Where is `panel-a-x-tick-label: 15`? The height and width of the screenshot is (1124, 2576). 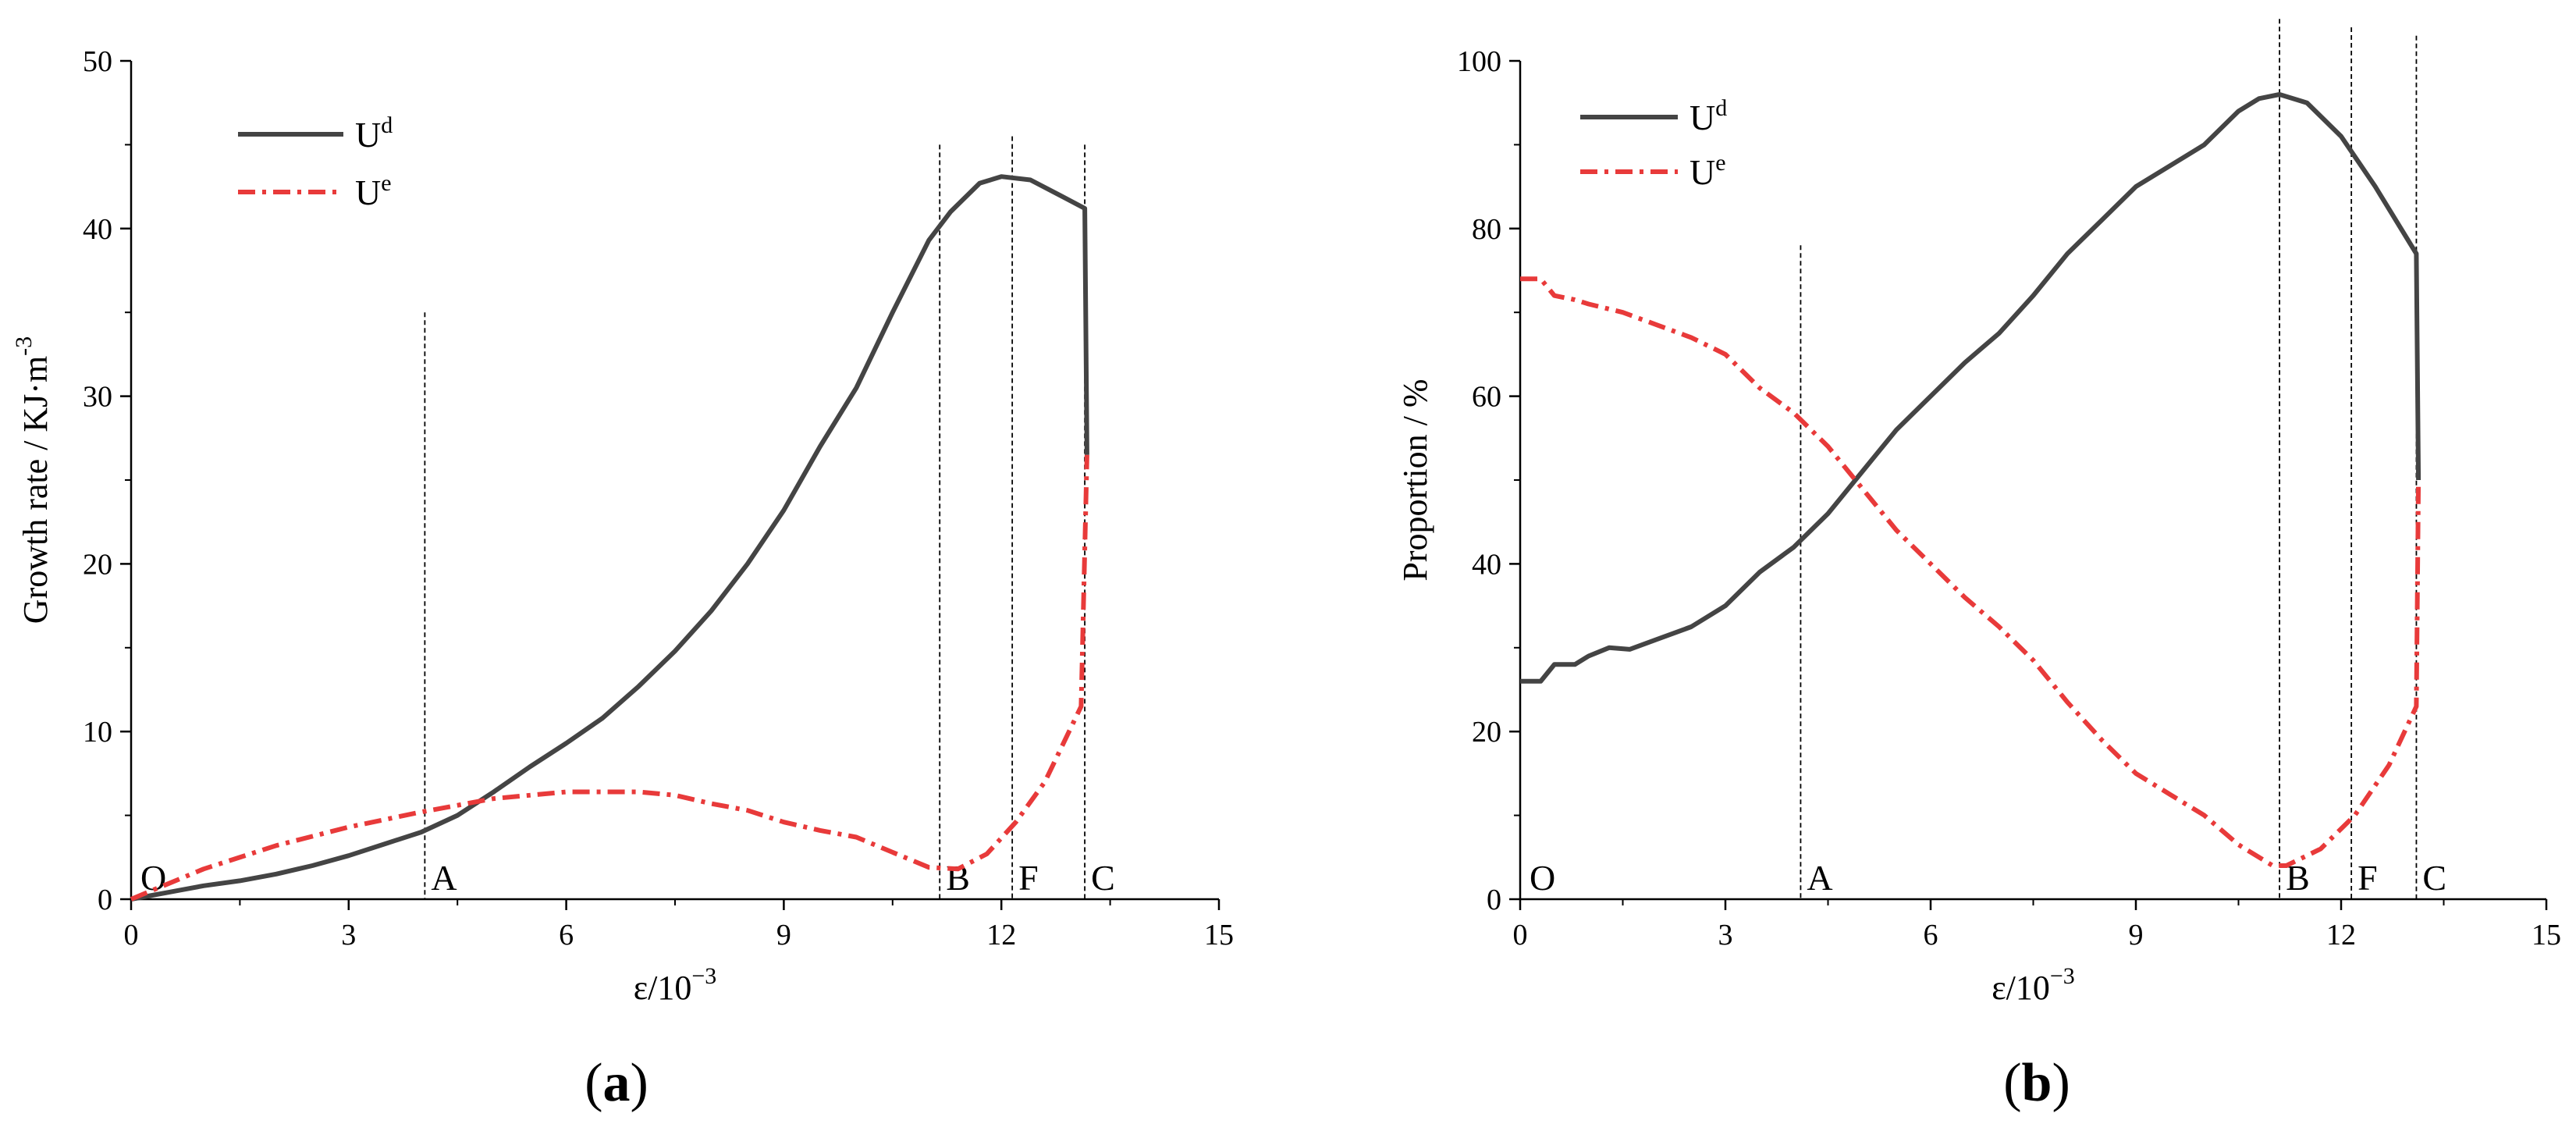
panel-a-x-tick-label: 15 is located at coordinates (1219, 935).